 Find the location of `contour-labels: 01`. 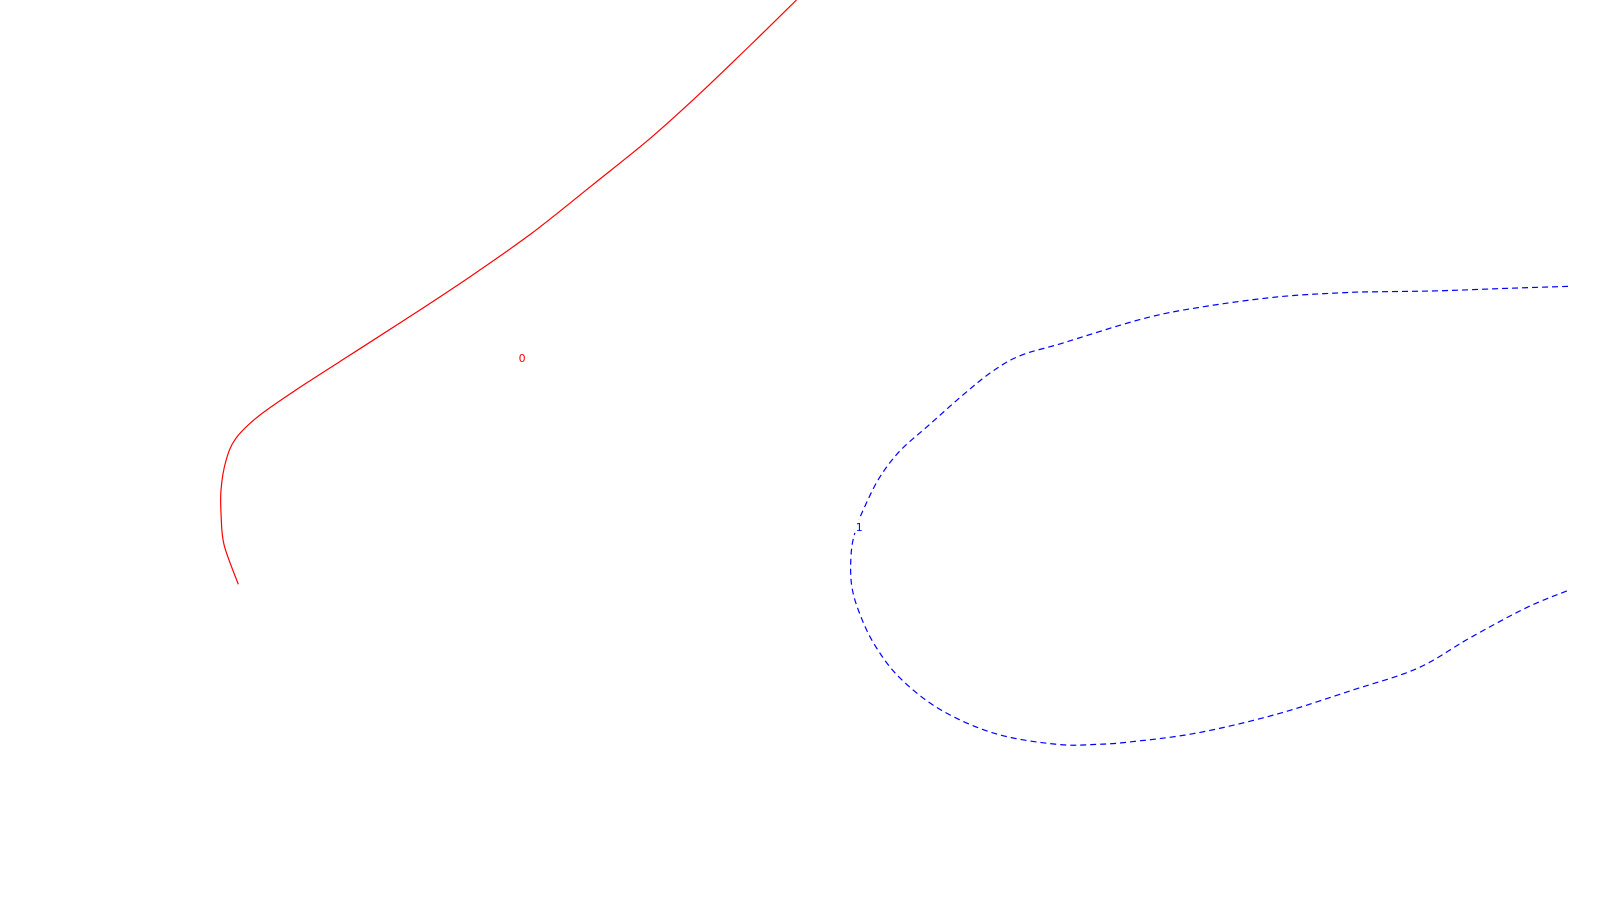

contour-labels: 01 is located at coordinates (691, 442).